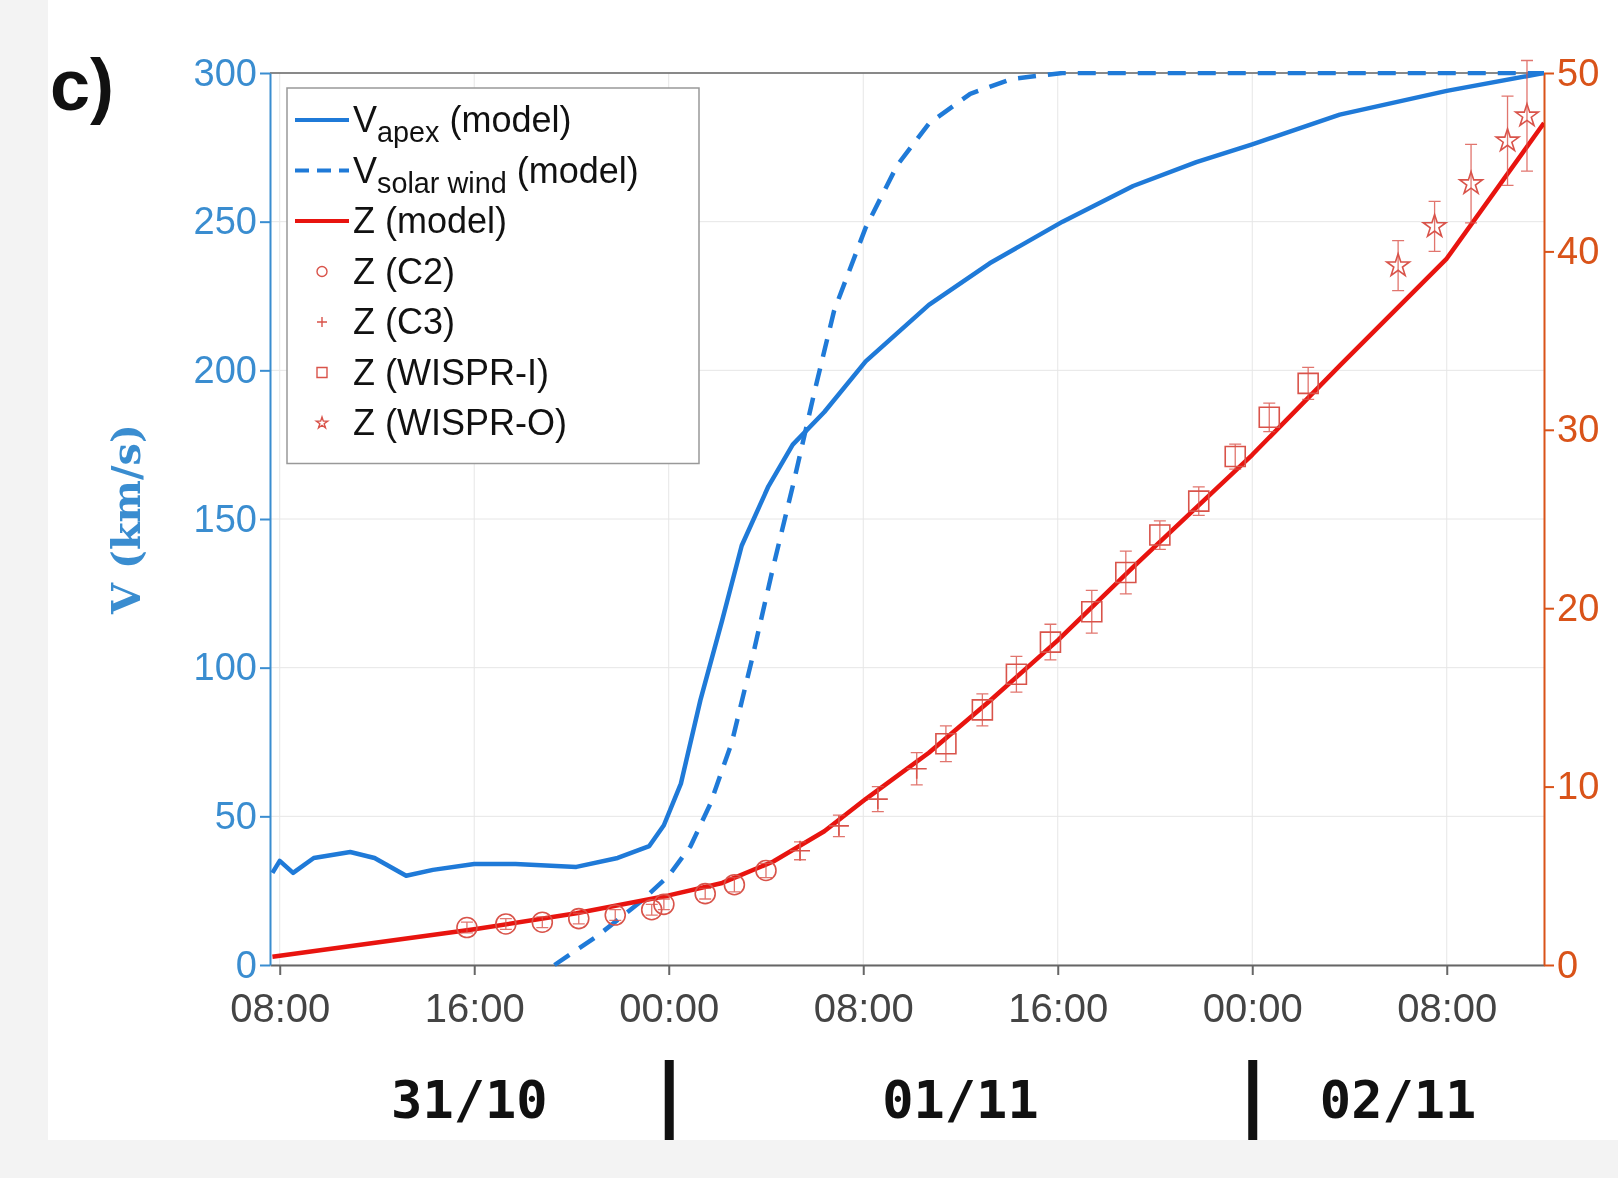 The width and height of the screenshot is (1618, 1178). What do you see at coordinates (496, 174) in the screenshot?
I see `legend-label: V$_{solar wind}$ (model)` at bounding box center [496, 174].